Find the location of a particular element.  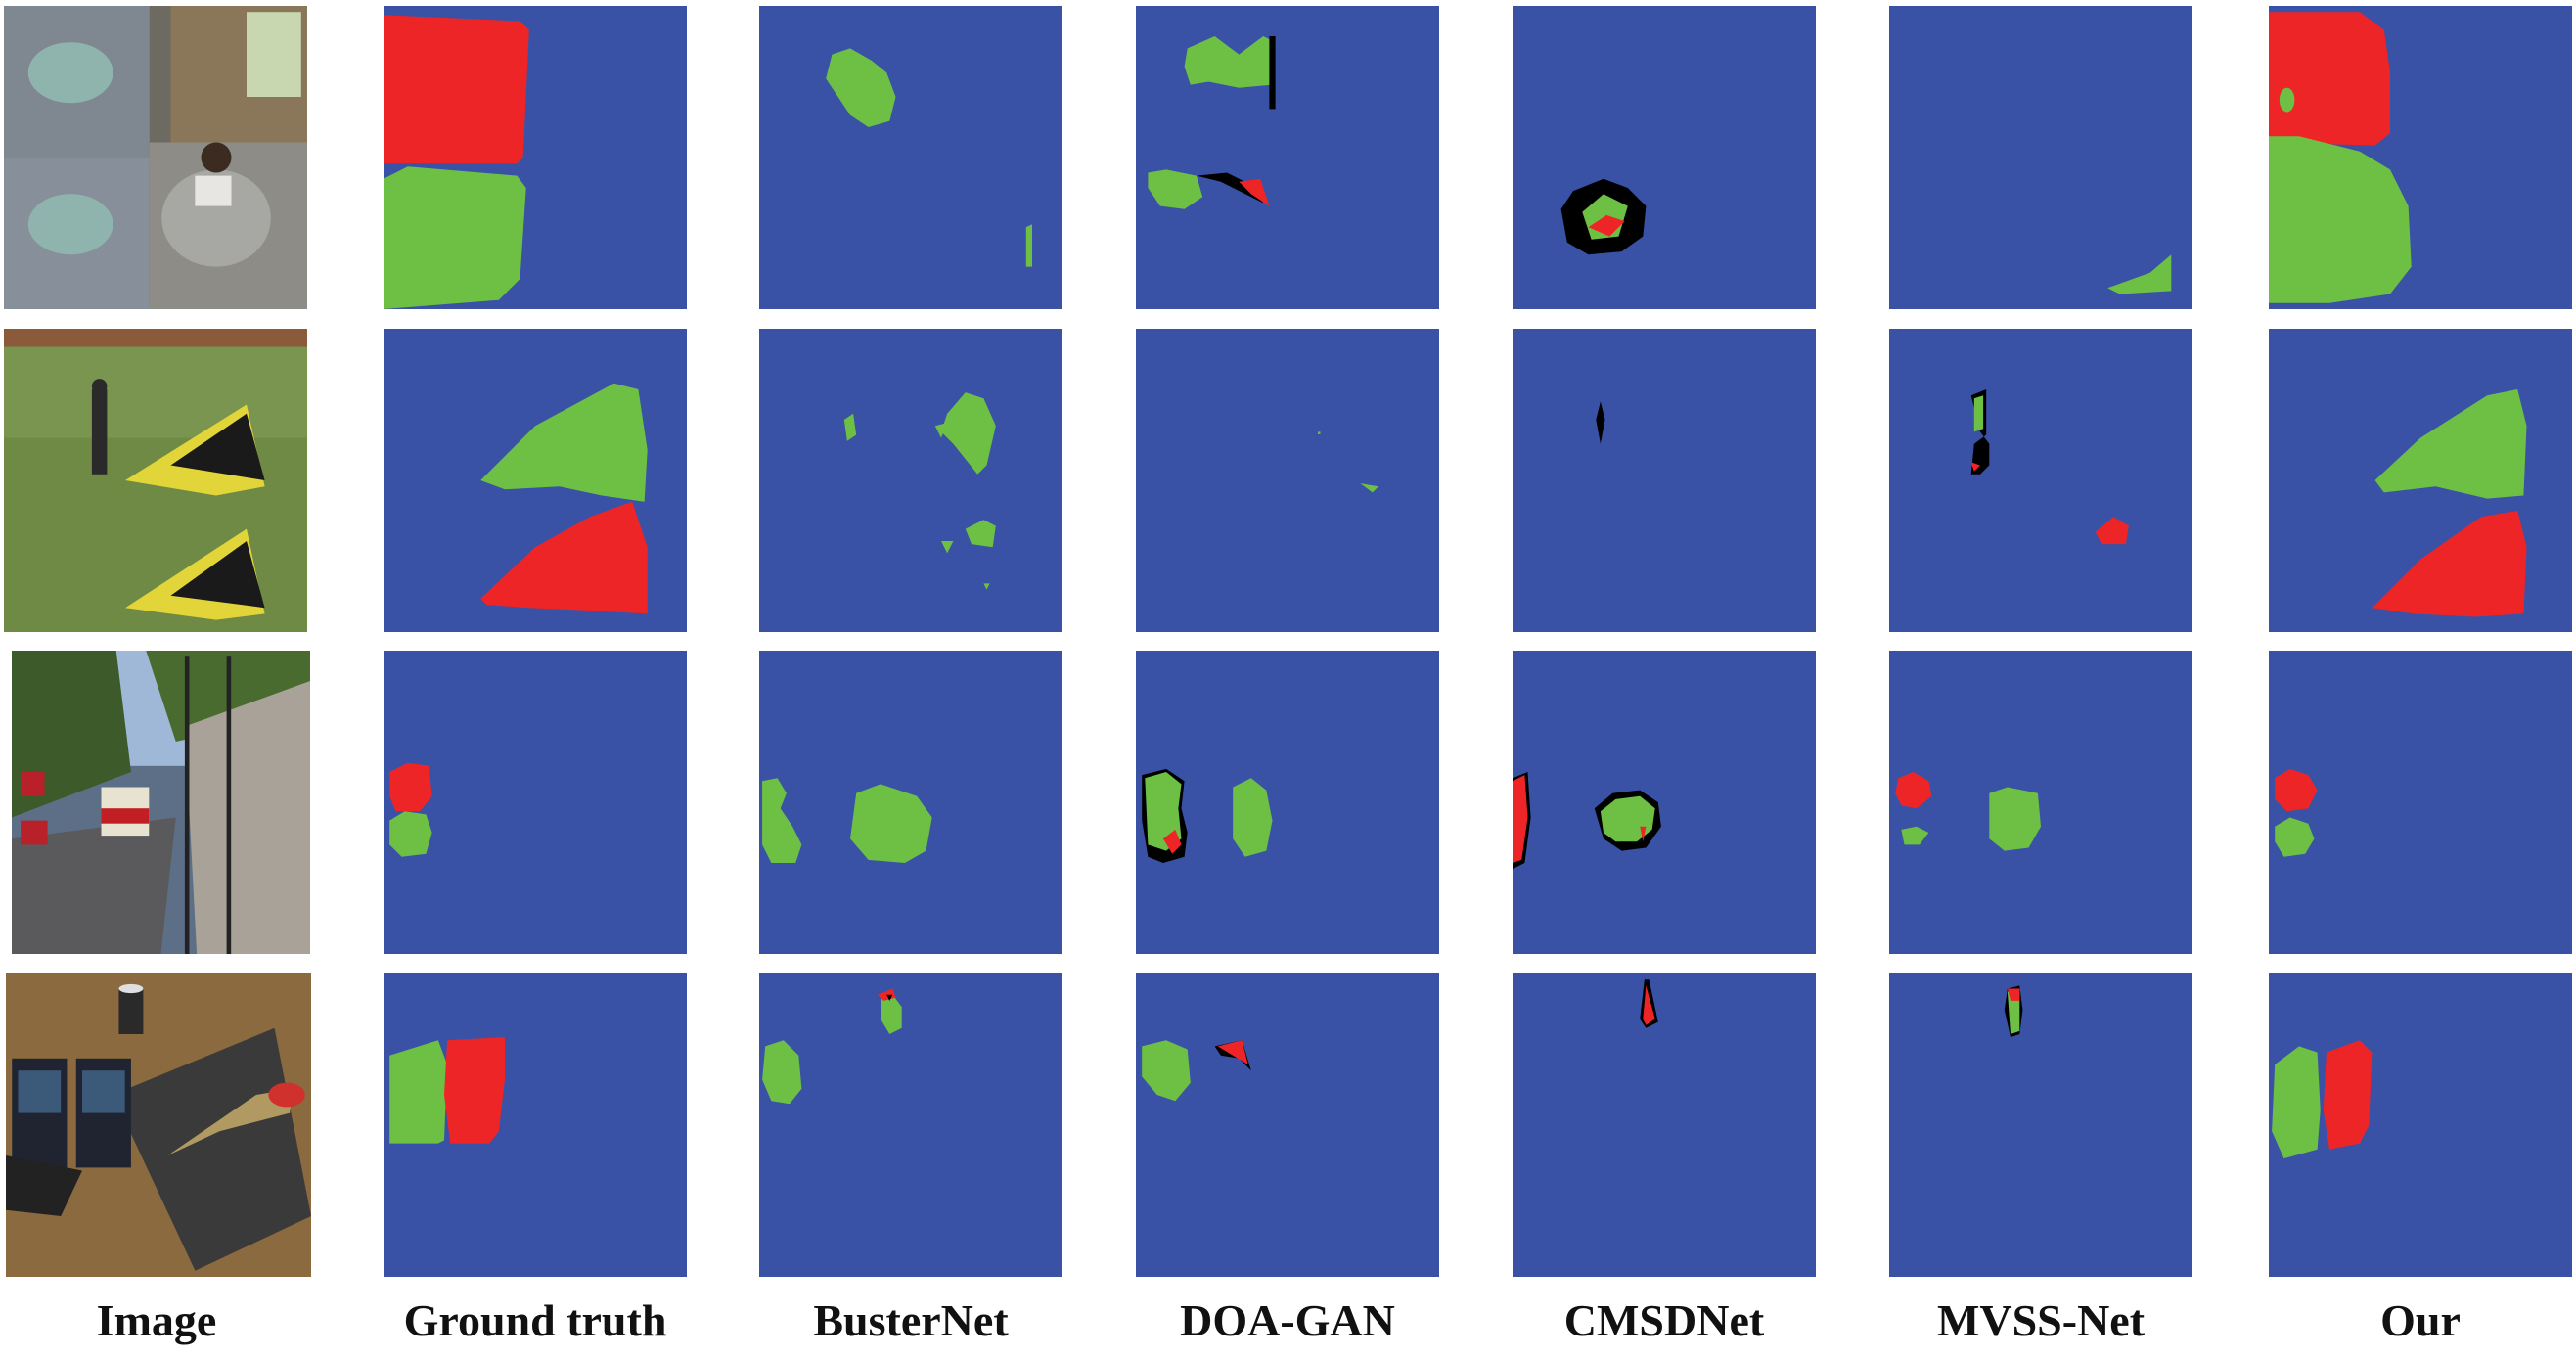

column-label-ground-truth: Ground truth is located at coordinates (535, 1320).